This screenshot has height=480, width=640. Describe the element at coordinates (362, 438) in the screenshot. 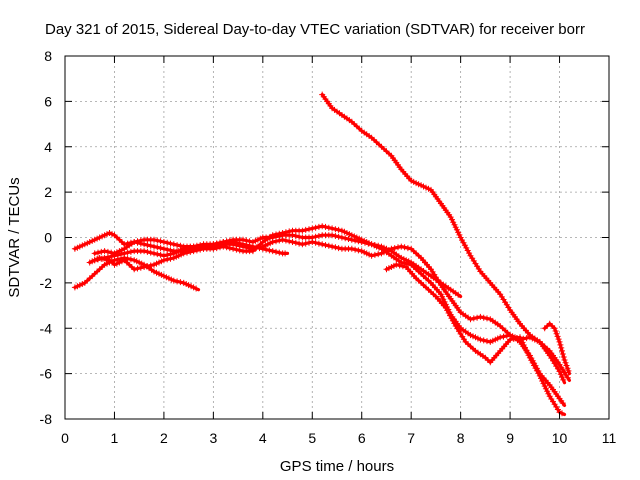

I see `x-tick-label: 6` at that location.